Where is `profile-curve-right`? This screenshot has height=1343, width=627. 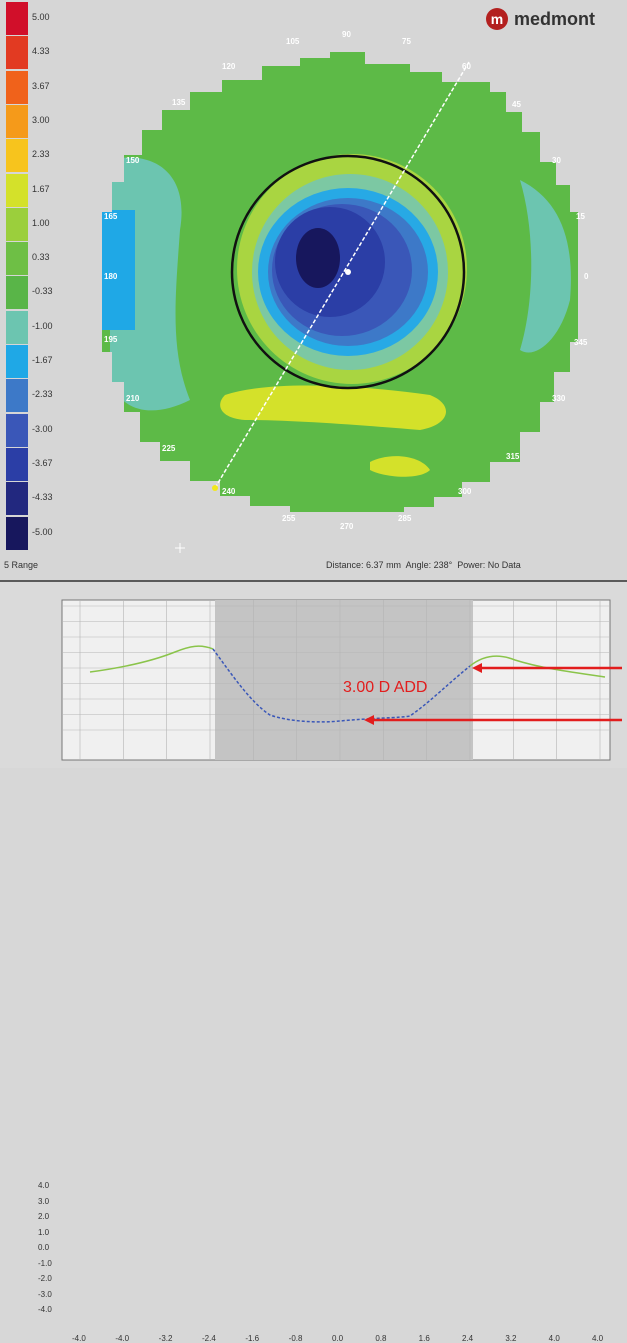
profile-curve-right is located at coordinates (537, 666).